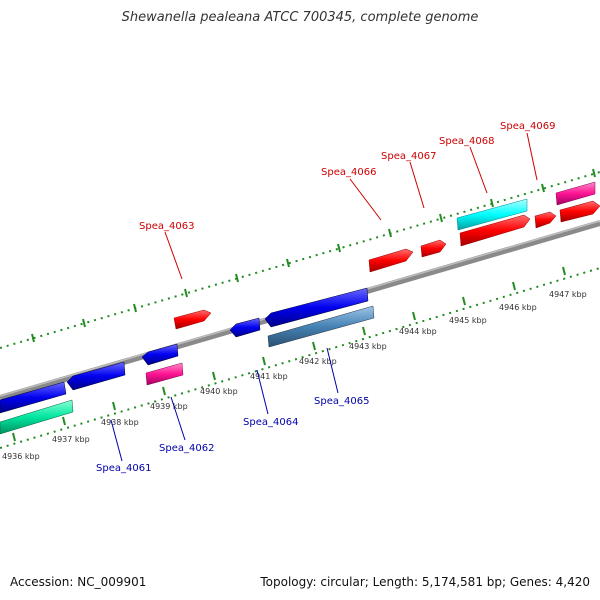  Describe the element at coordinates (527, 126) in the screenshot. I see `gene-label: Spea_4069` at that location.